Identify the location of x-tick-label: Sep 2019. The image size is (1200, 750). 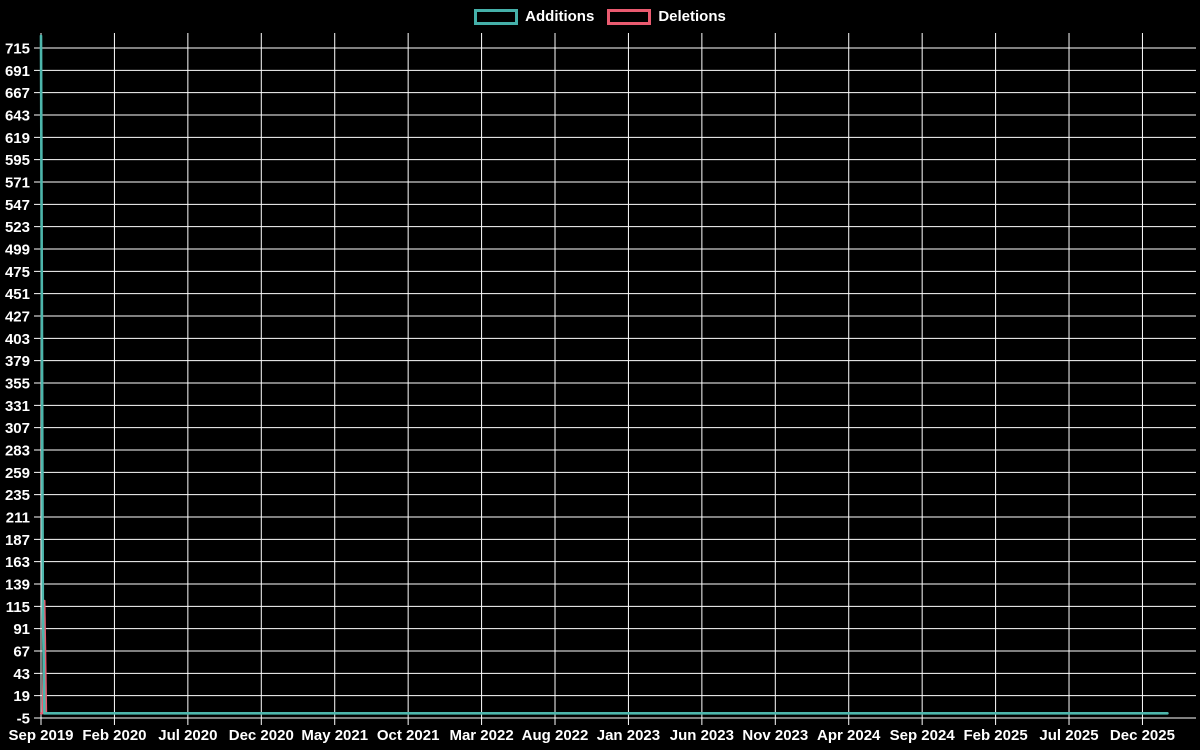
(40, 735).